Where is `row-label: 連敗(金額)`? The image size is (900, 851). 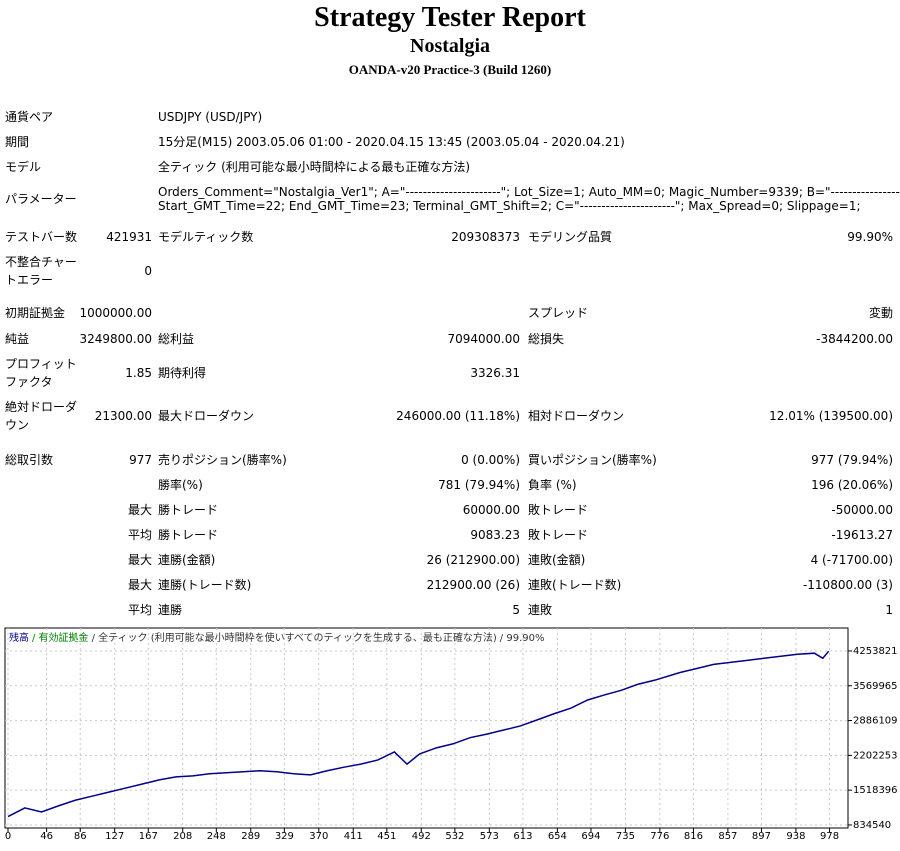 row-label: 連敗(金額) is located at coordinates (557, 560).